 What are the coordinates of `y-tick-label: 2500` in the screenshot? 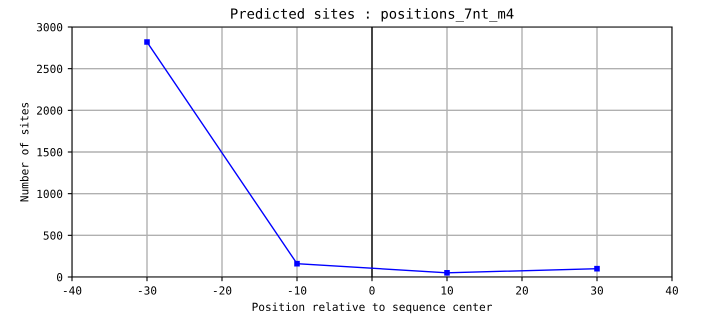 It's located at (49, 69).